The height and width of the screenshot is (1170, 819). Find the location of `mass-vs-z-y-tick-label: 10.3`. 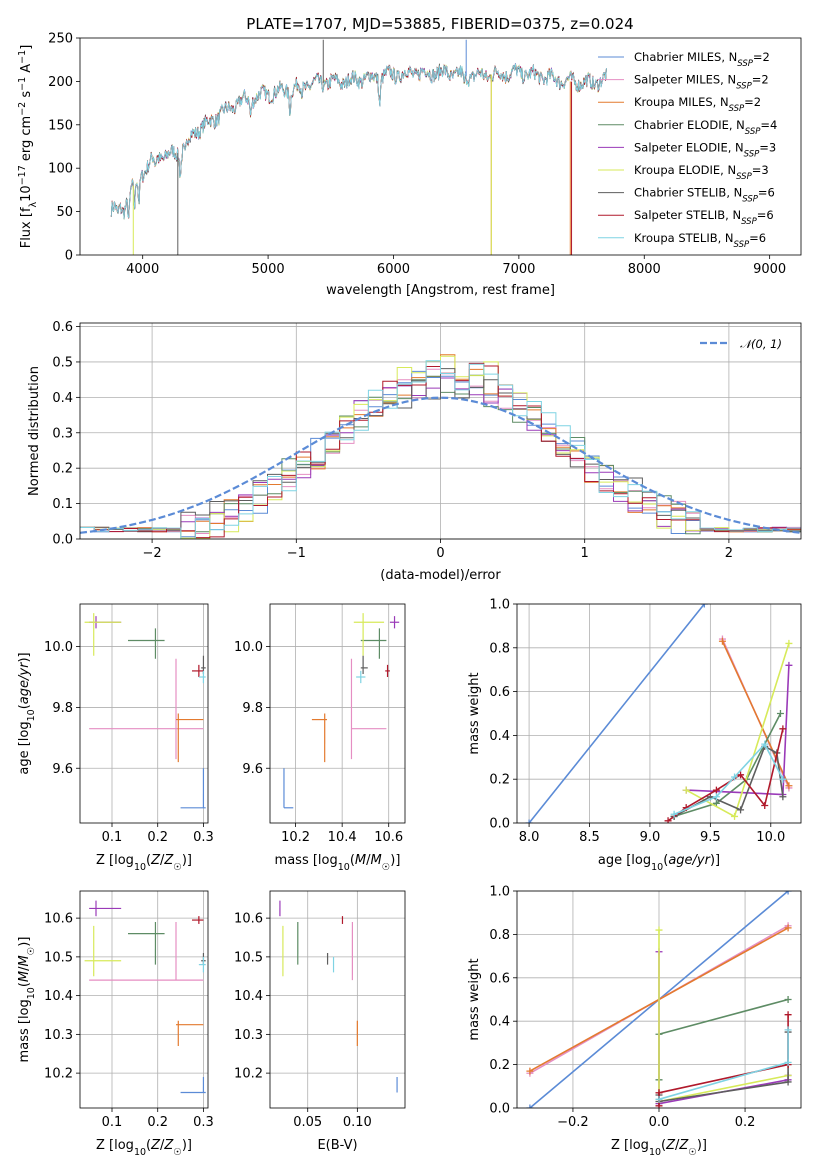

mass-vs-z-y-tick-label: 10.3 is located at coordinates (58, 1035).